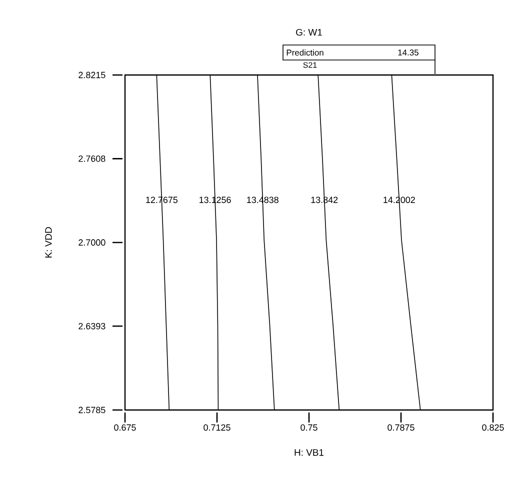 This screenshot has width=508, height=485. I want to click on x-tick-label: 0.825, so click(493, 427).